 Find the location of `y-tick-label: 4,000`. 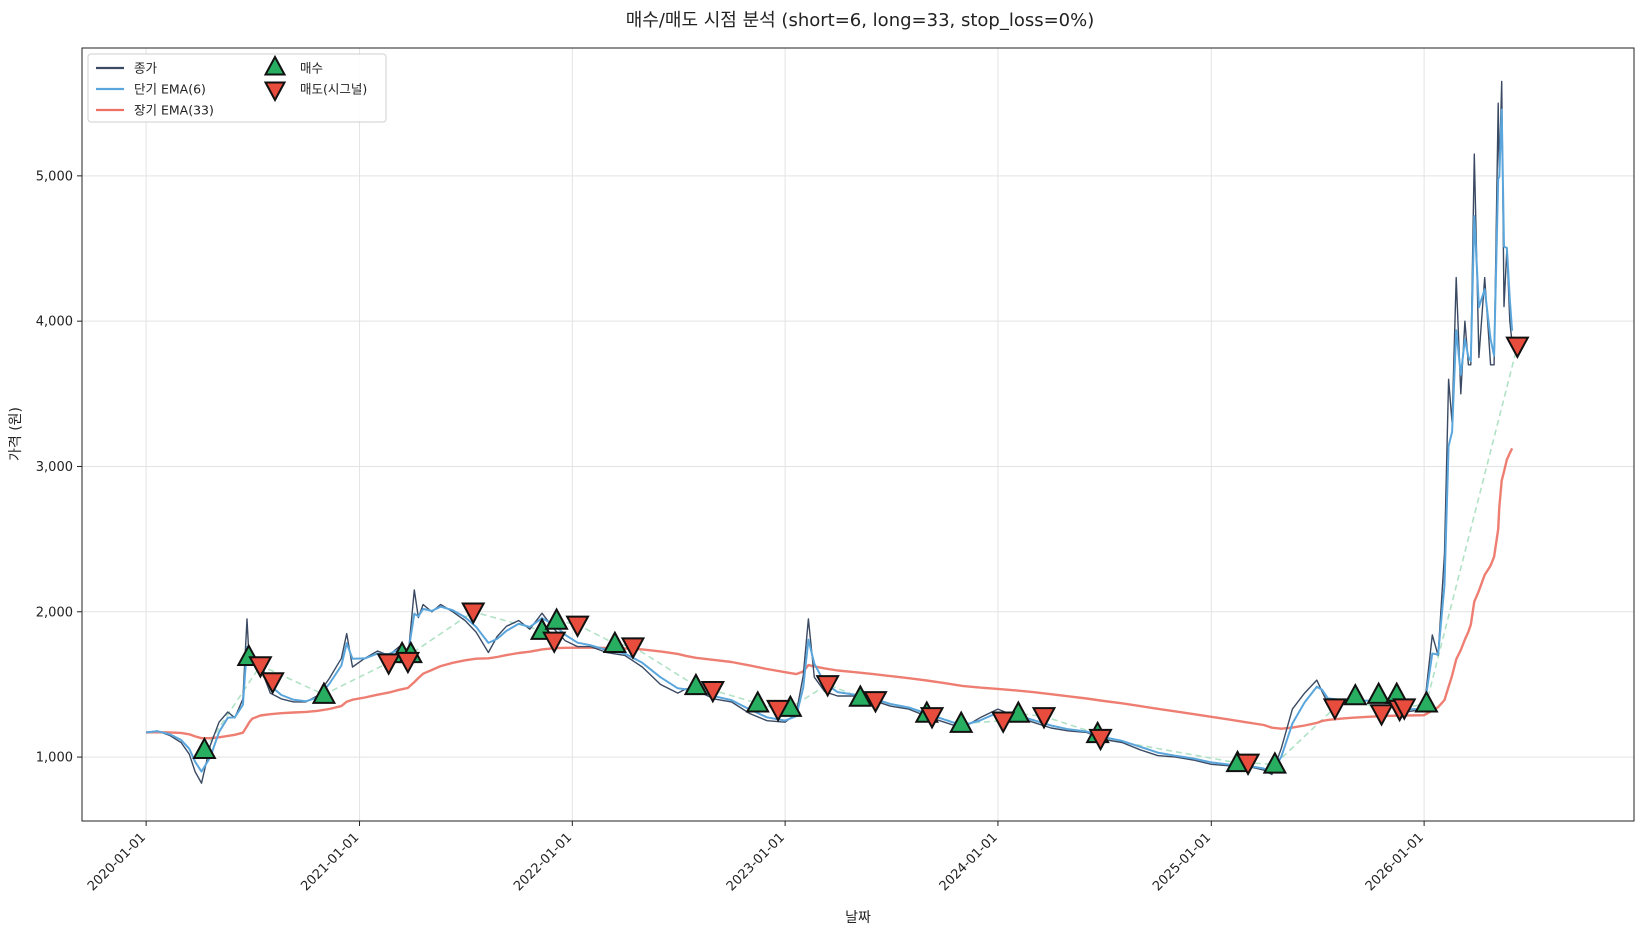

y-tick-label: 4,000 is located at coordinates (54, 322).